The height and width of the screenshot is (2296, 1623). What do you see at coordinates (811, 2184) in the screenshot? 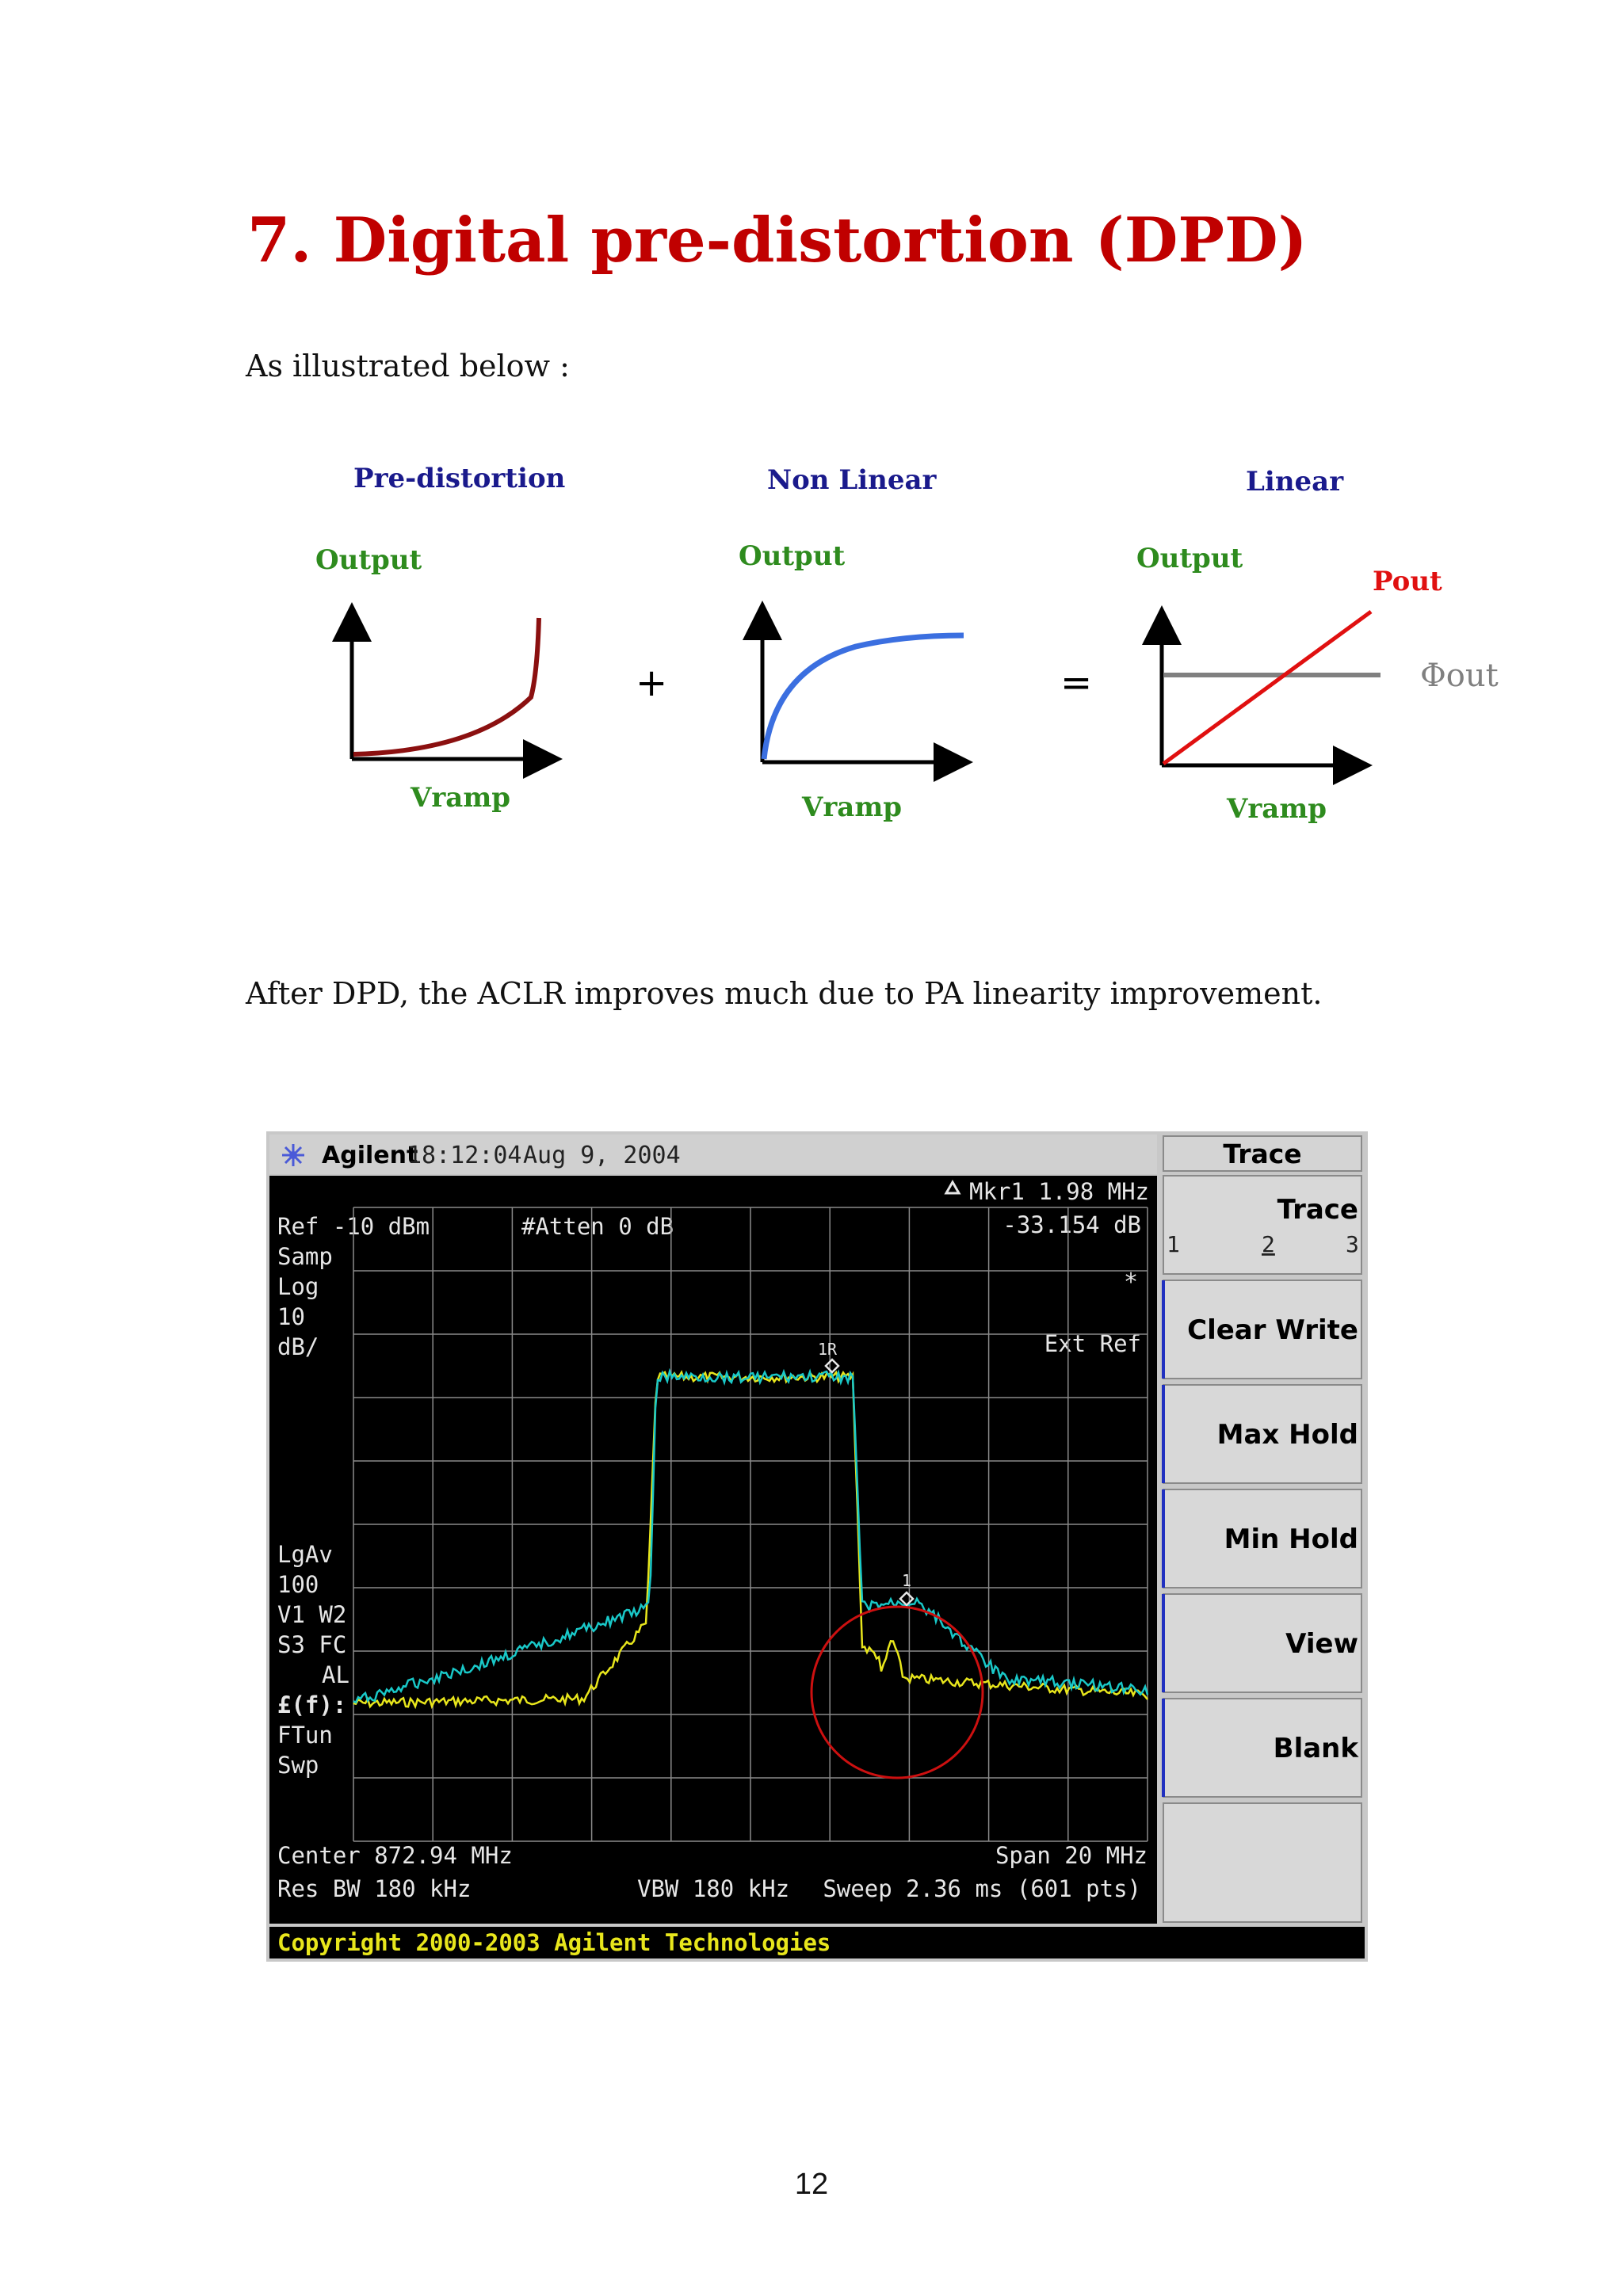
I see `page-number: 12` at bounding box center [811, 2184].